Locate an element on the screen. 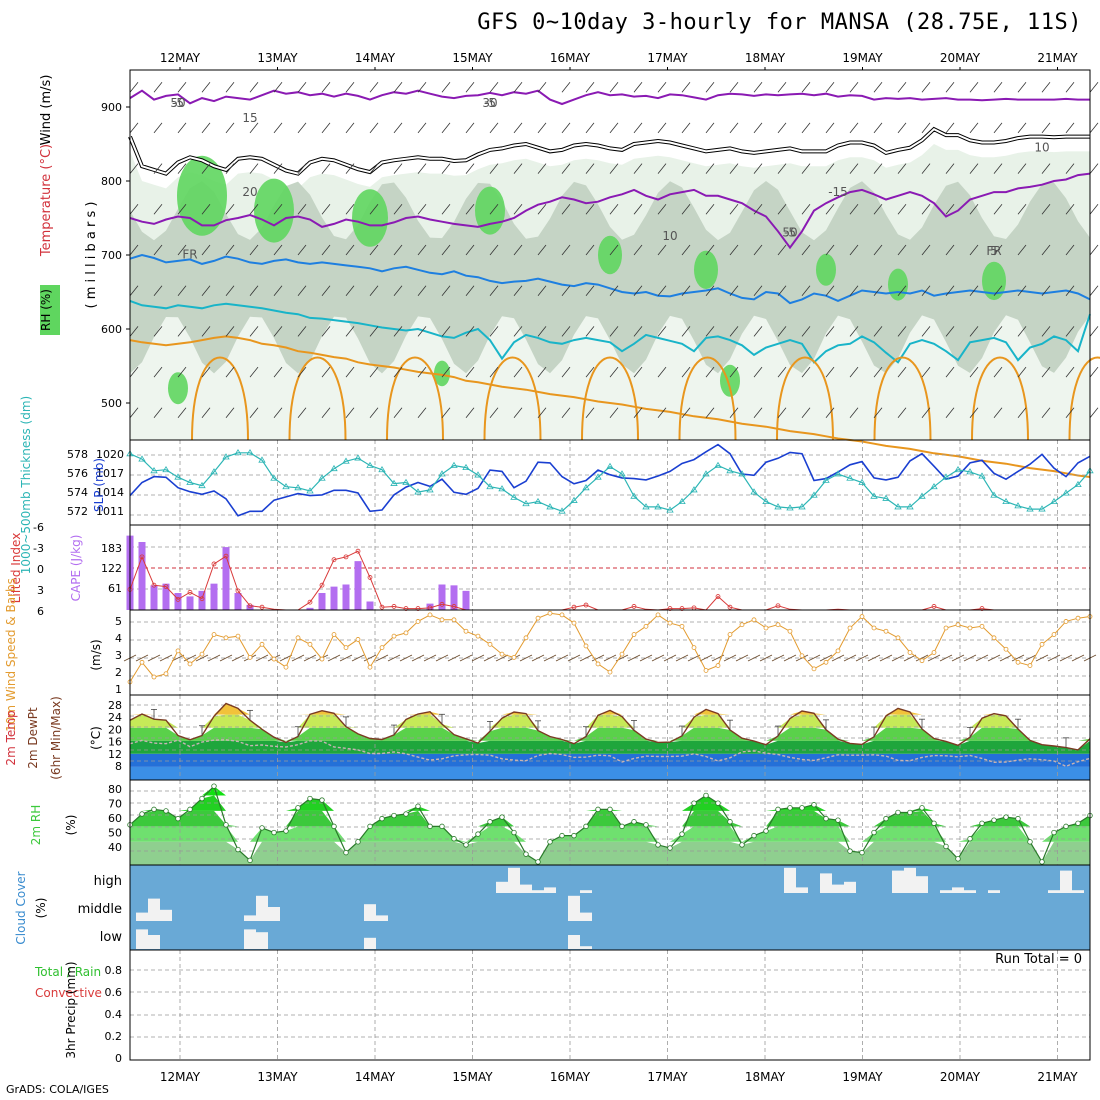  cloud-axis-label: Cloud Cover is located at coordinates (21, 907).